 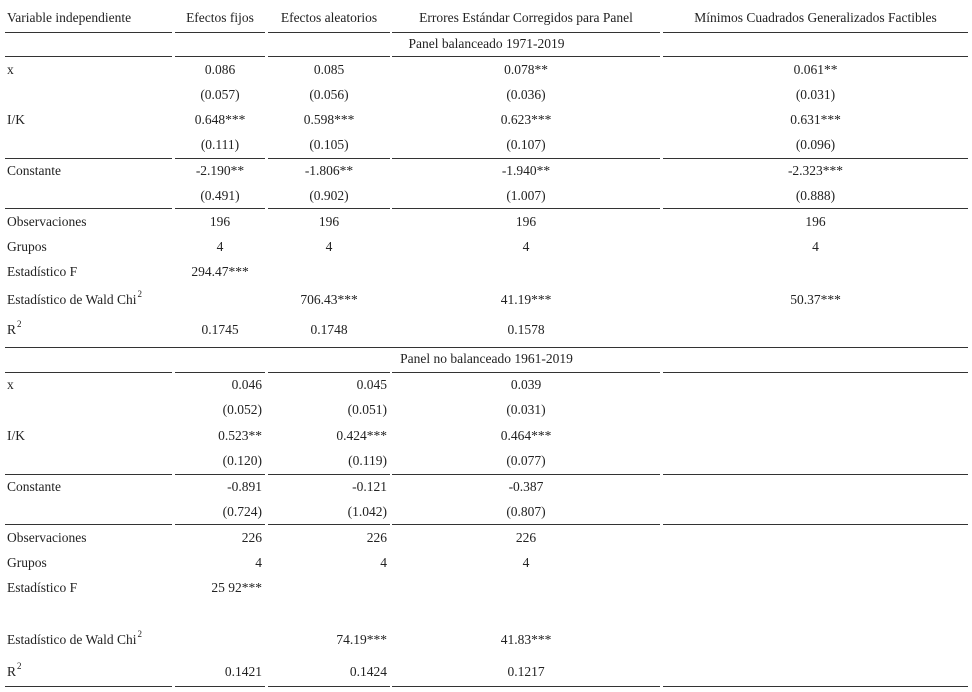 What do you see at coordinates (242, 511) in the screenshot?
I see `value-cell: (0.724)` at bounding box center [242, 511].